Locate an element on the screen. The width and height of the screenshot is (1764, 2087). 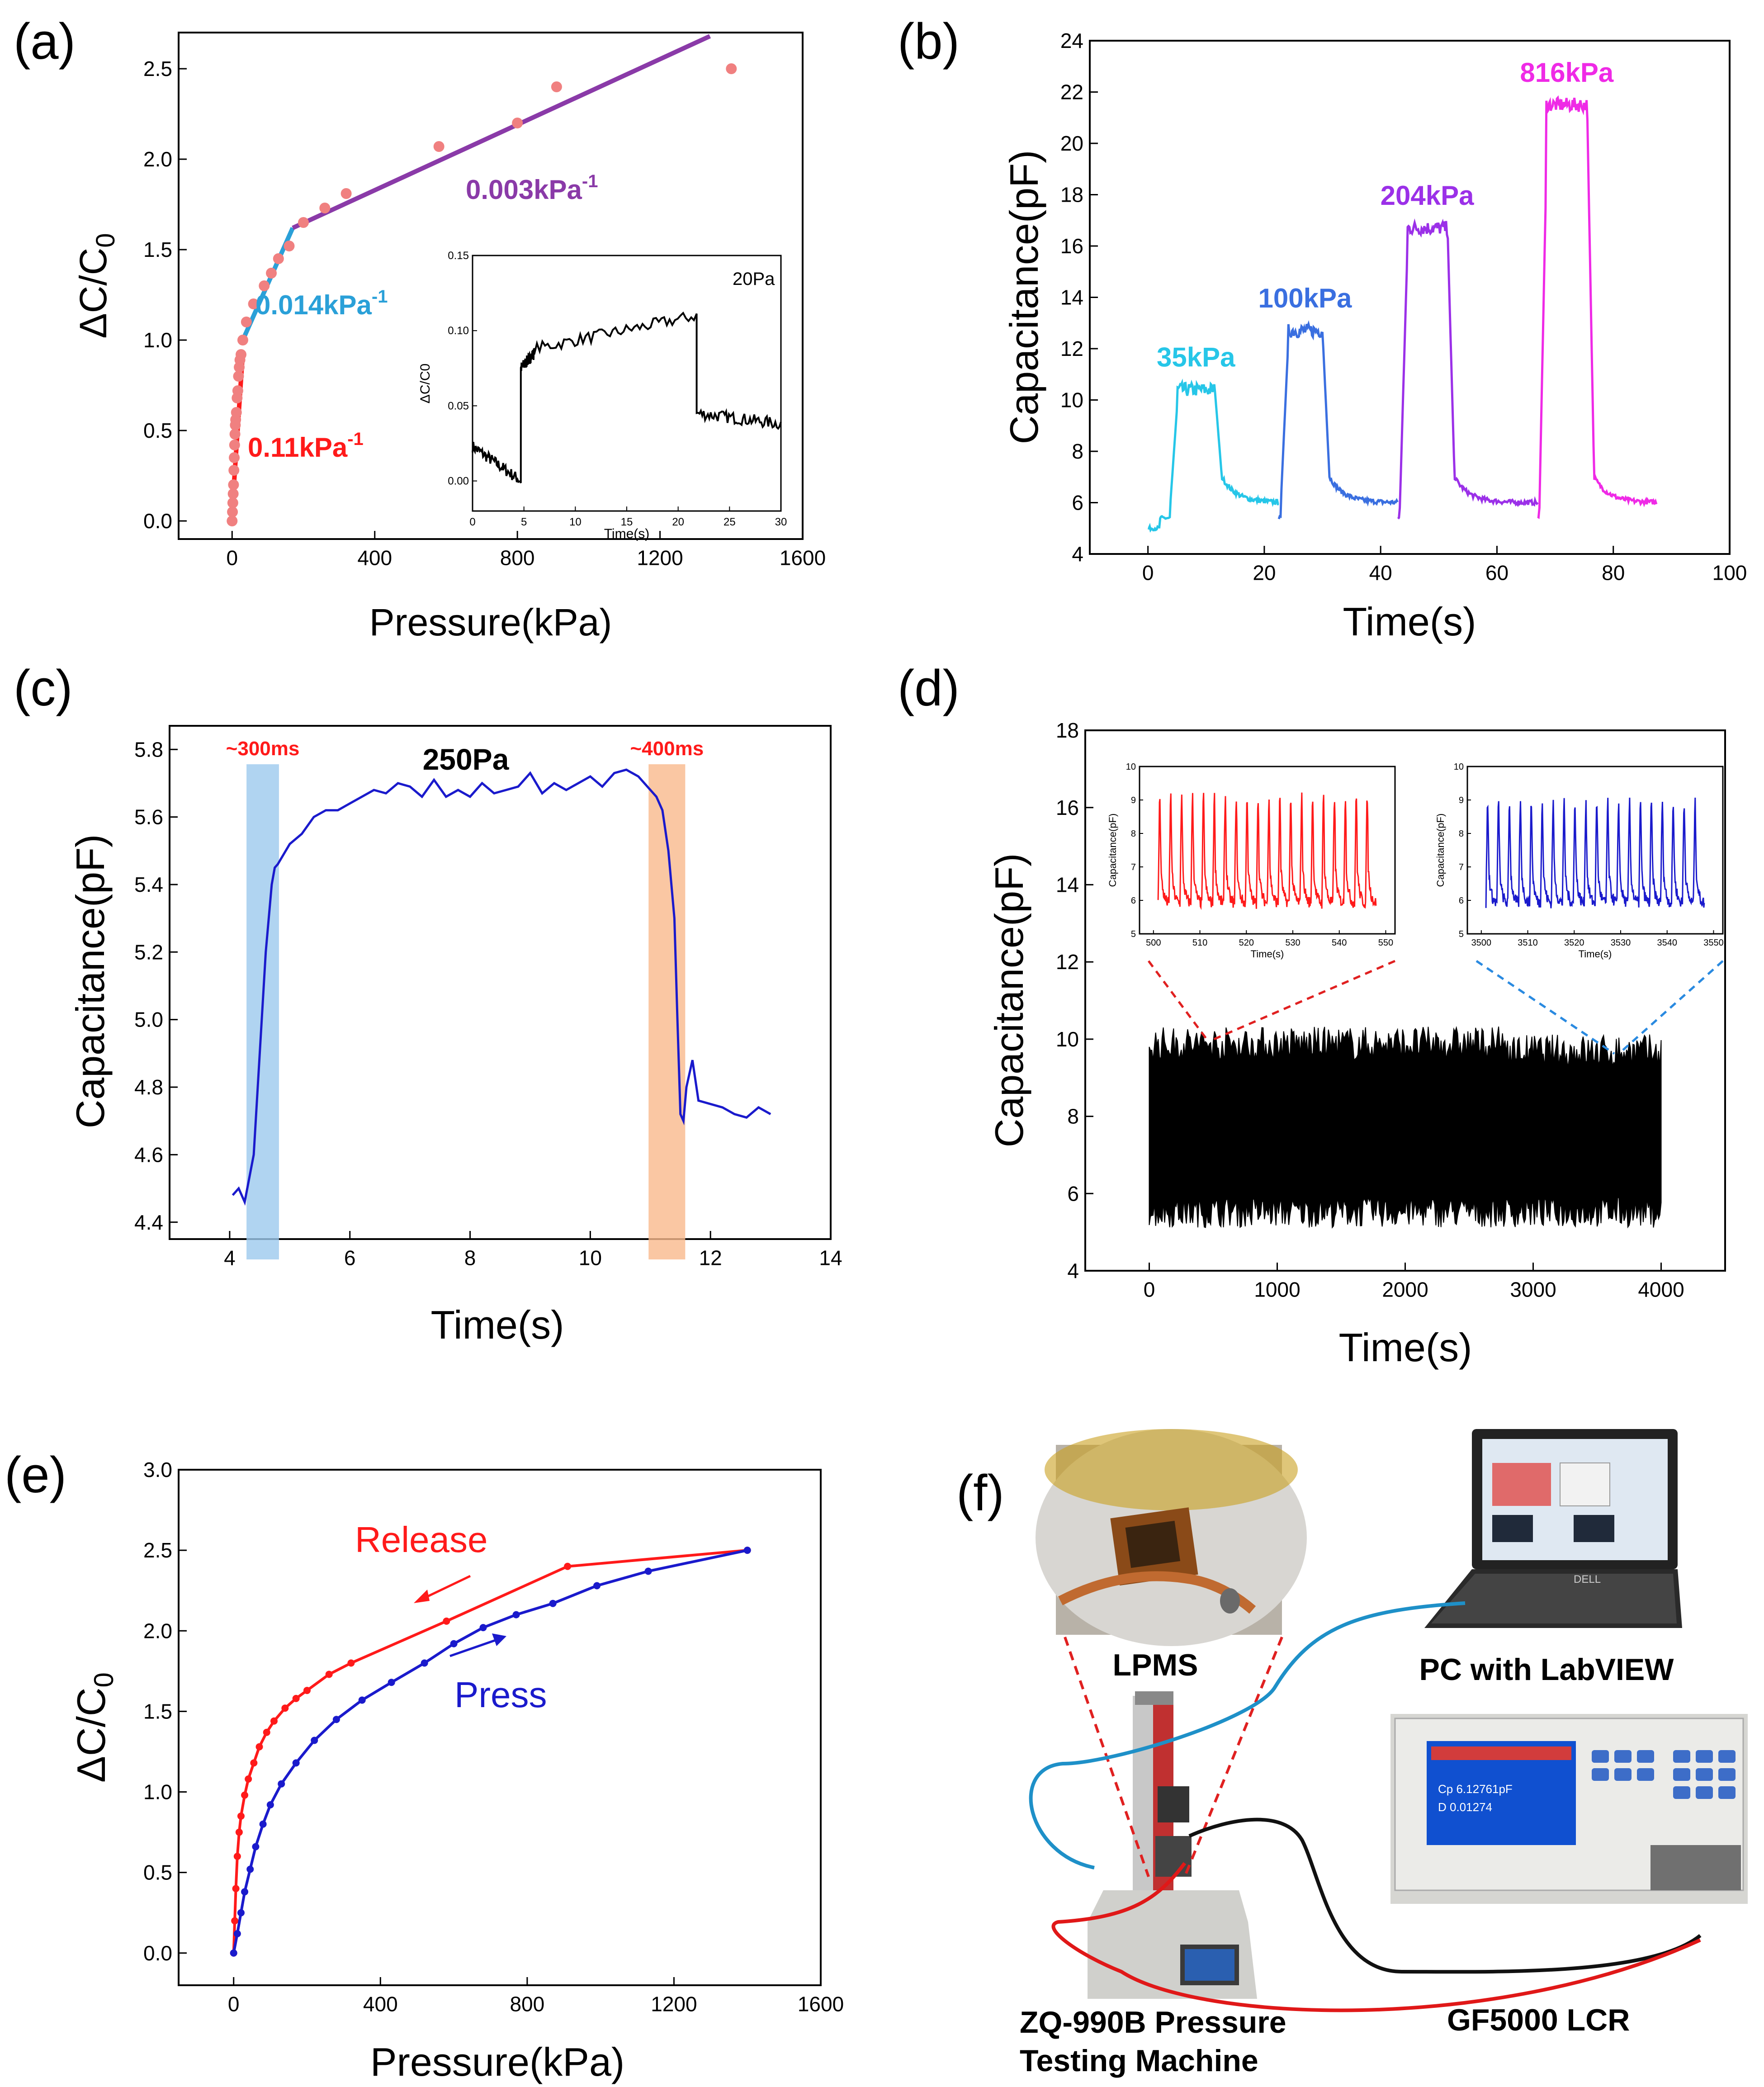
inset-y-tick-label: 0.15 is located at coordinates (458, 256).